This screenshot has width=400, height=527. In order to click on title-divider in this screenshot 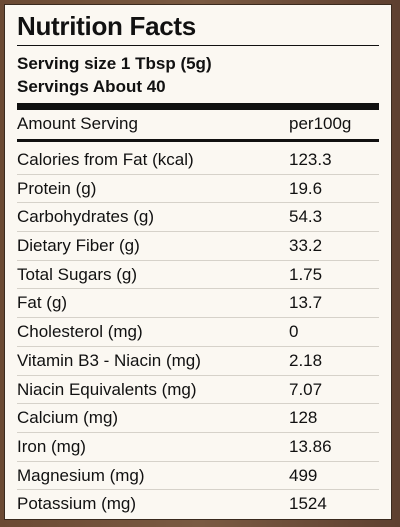, I will do `click(198, 45)`.